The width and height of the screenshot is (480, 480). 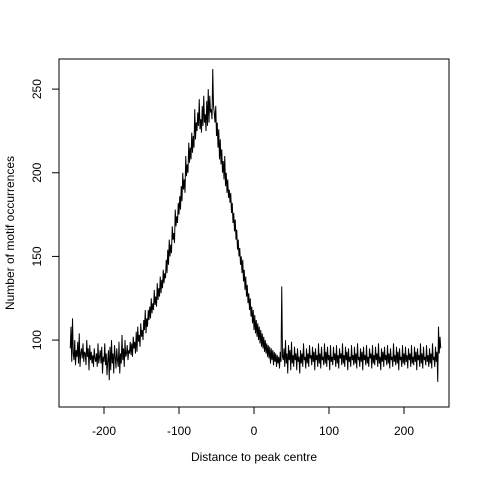 I want to click on x-tick-label: 0, so click(x=254, y=431).